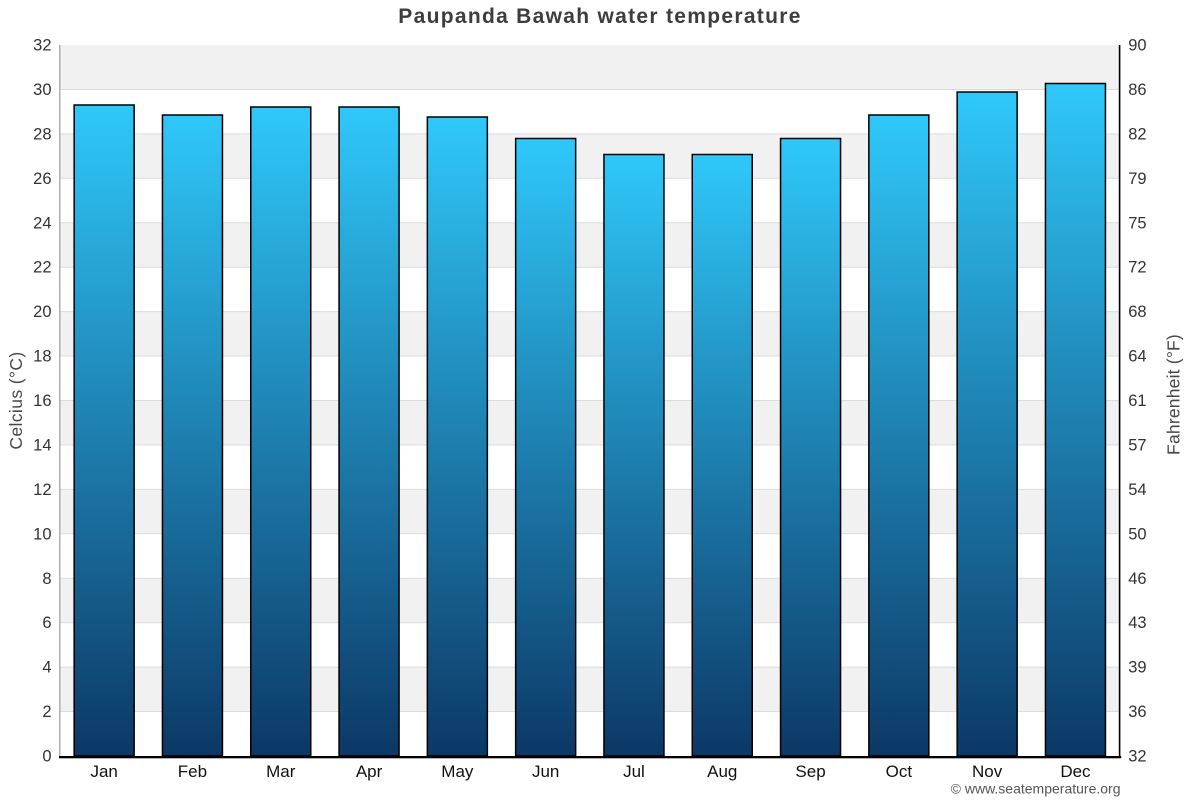 This screenshot has width=1200, height=800. What do you see at coordinates (1137, 534) in the screenshot?
I see `svg-text: 50` at bounding box center [1137, 534].